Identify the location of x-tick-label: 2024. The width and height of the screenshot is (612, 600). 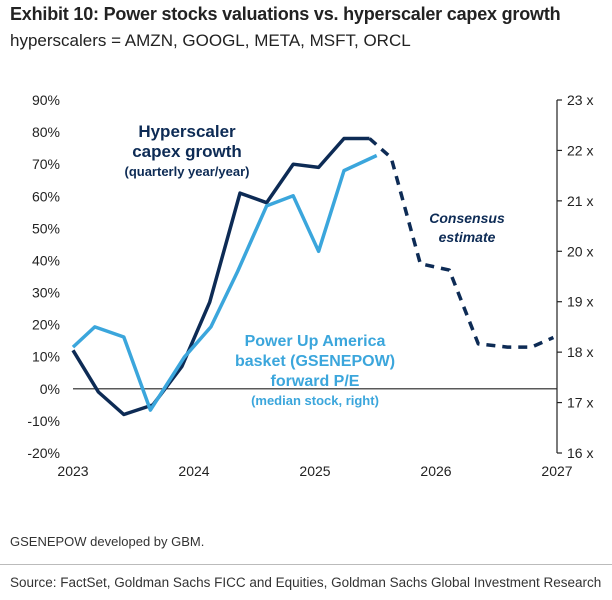
(193, 471).